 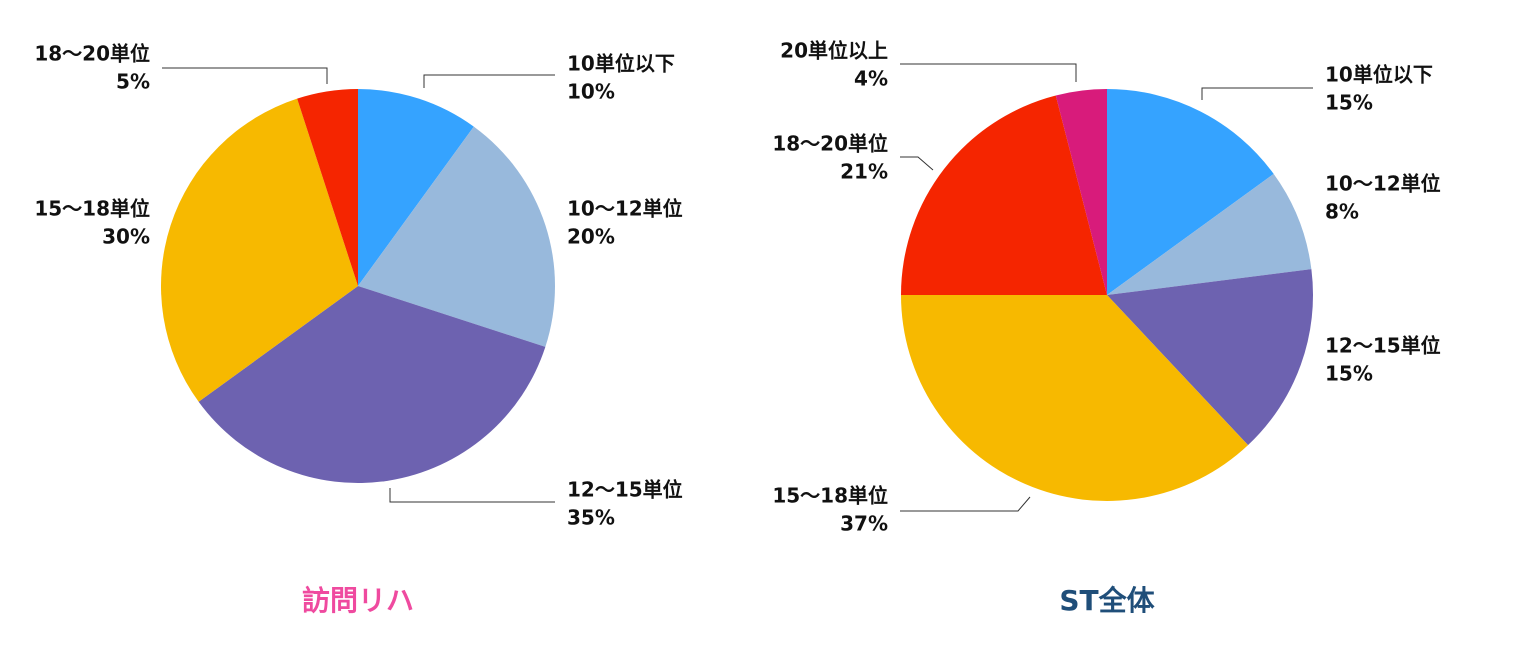 I want to click on slice-value-label: 30%, so click(x=126, y=237).